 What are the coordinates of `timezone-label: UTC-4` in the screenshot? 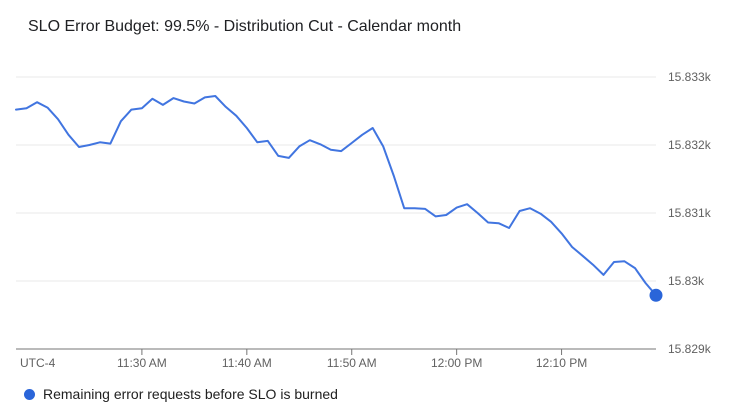 It's located at (38, 363).